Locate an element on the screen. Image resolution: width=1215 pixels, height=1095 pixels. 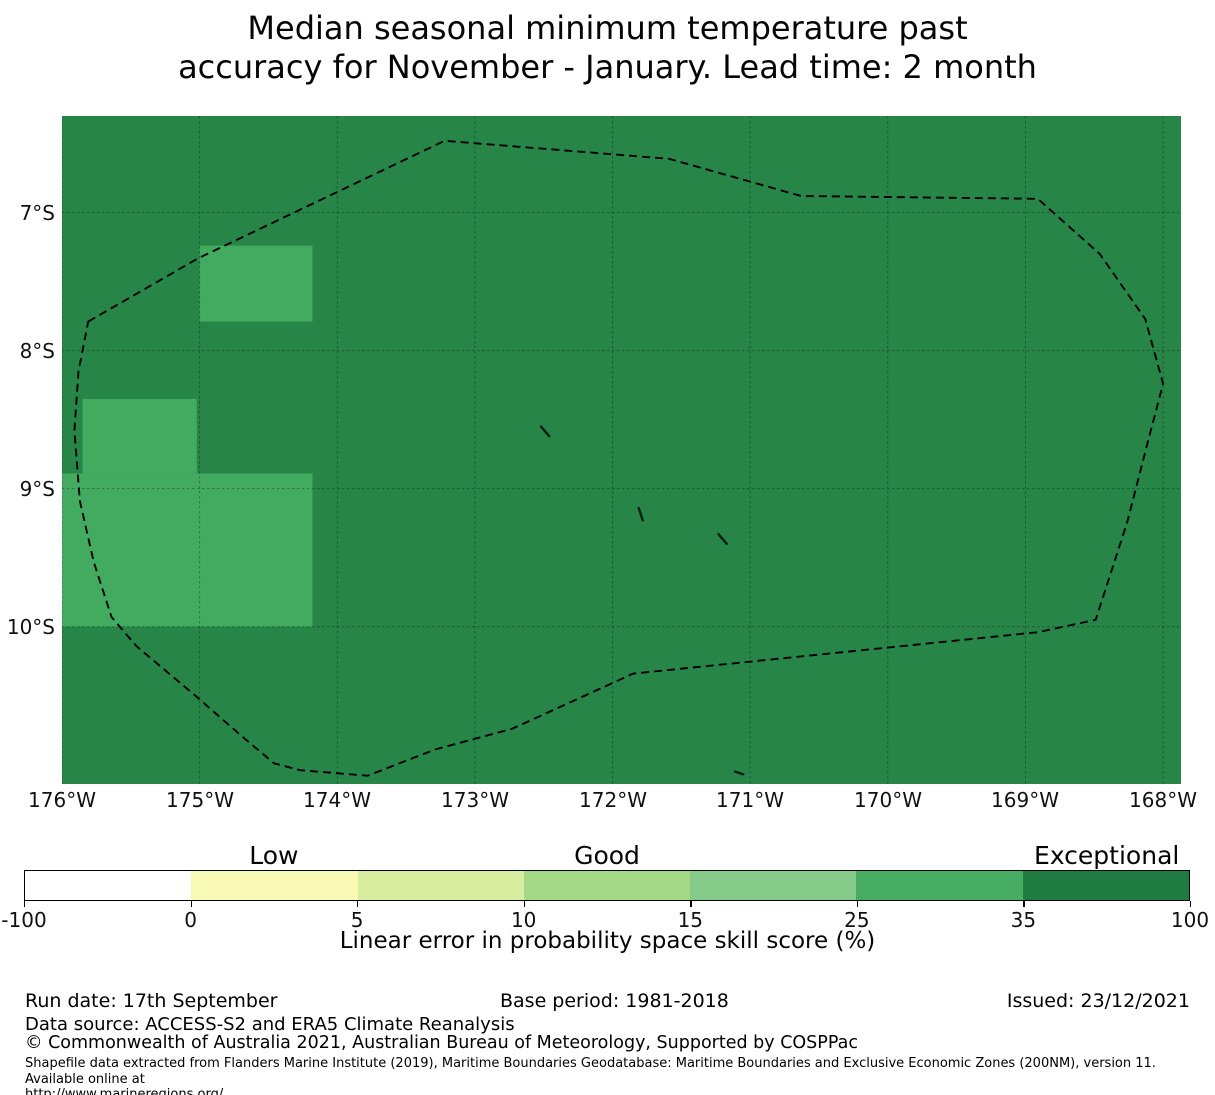
y-tick-label: 7°S is located at coordinates (37, 213).